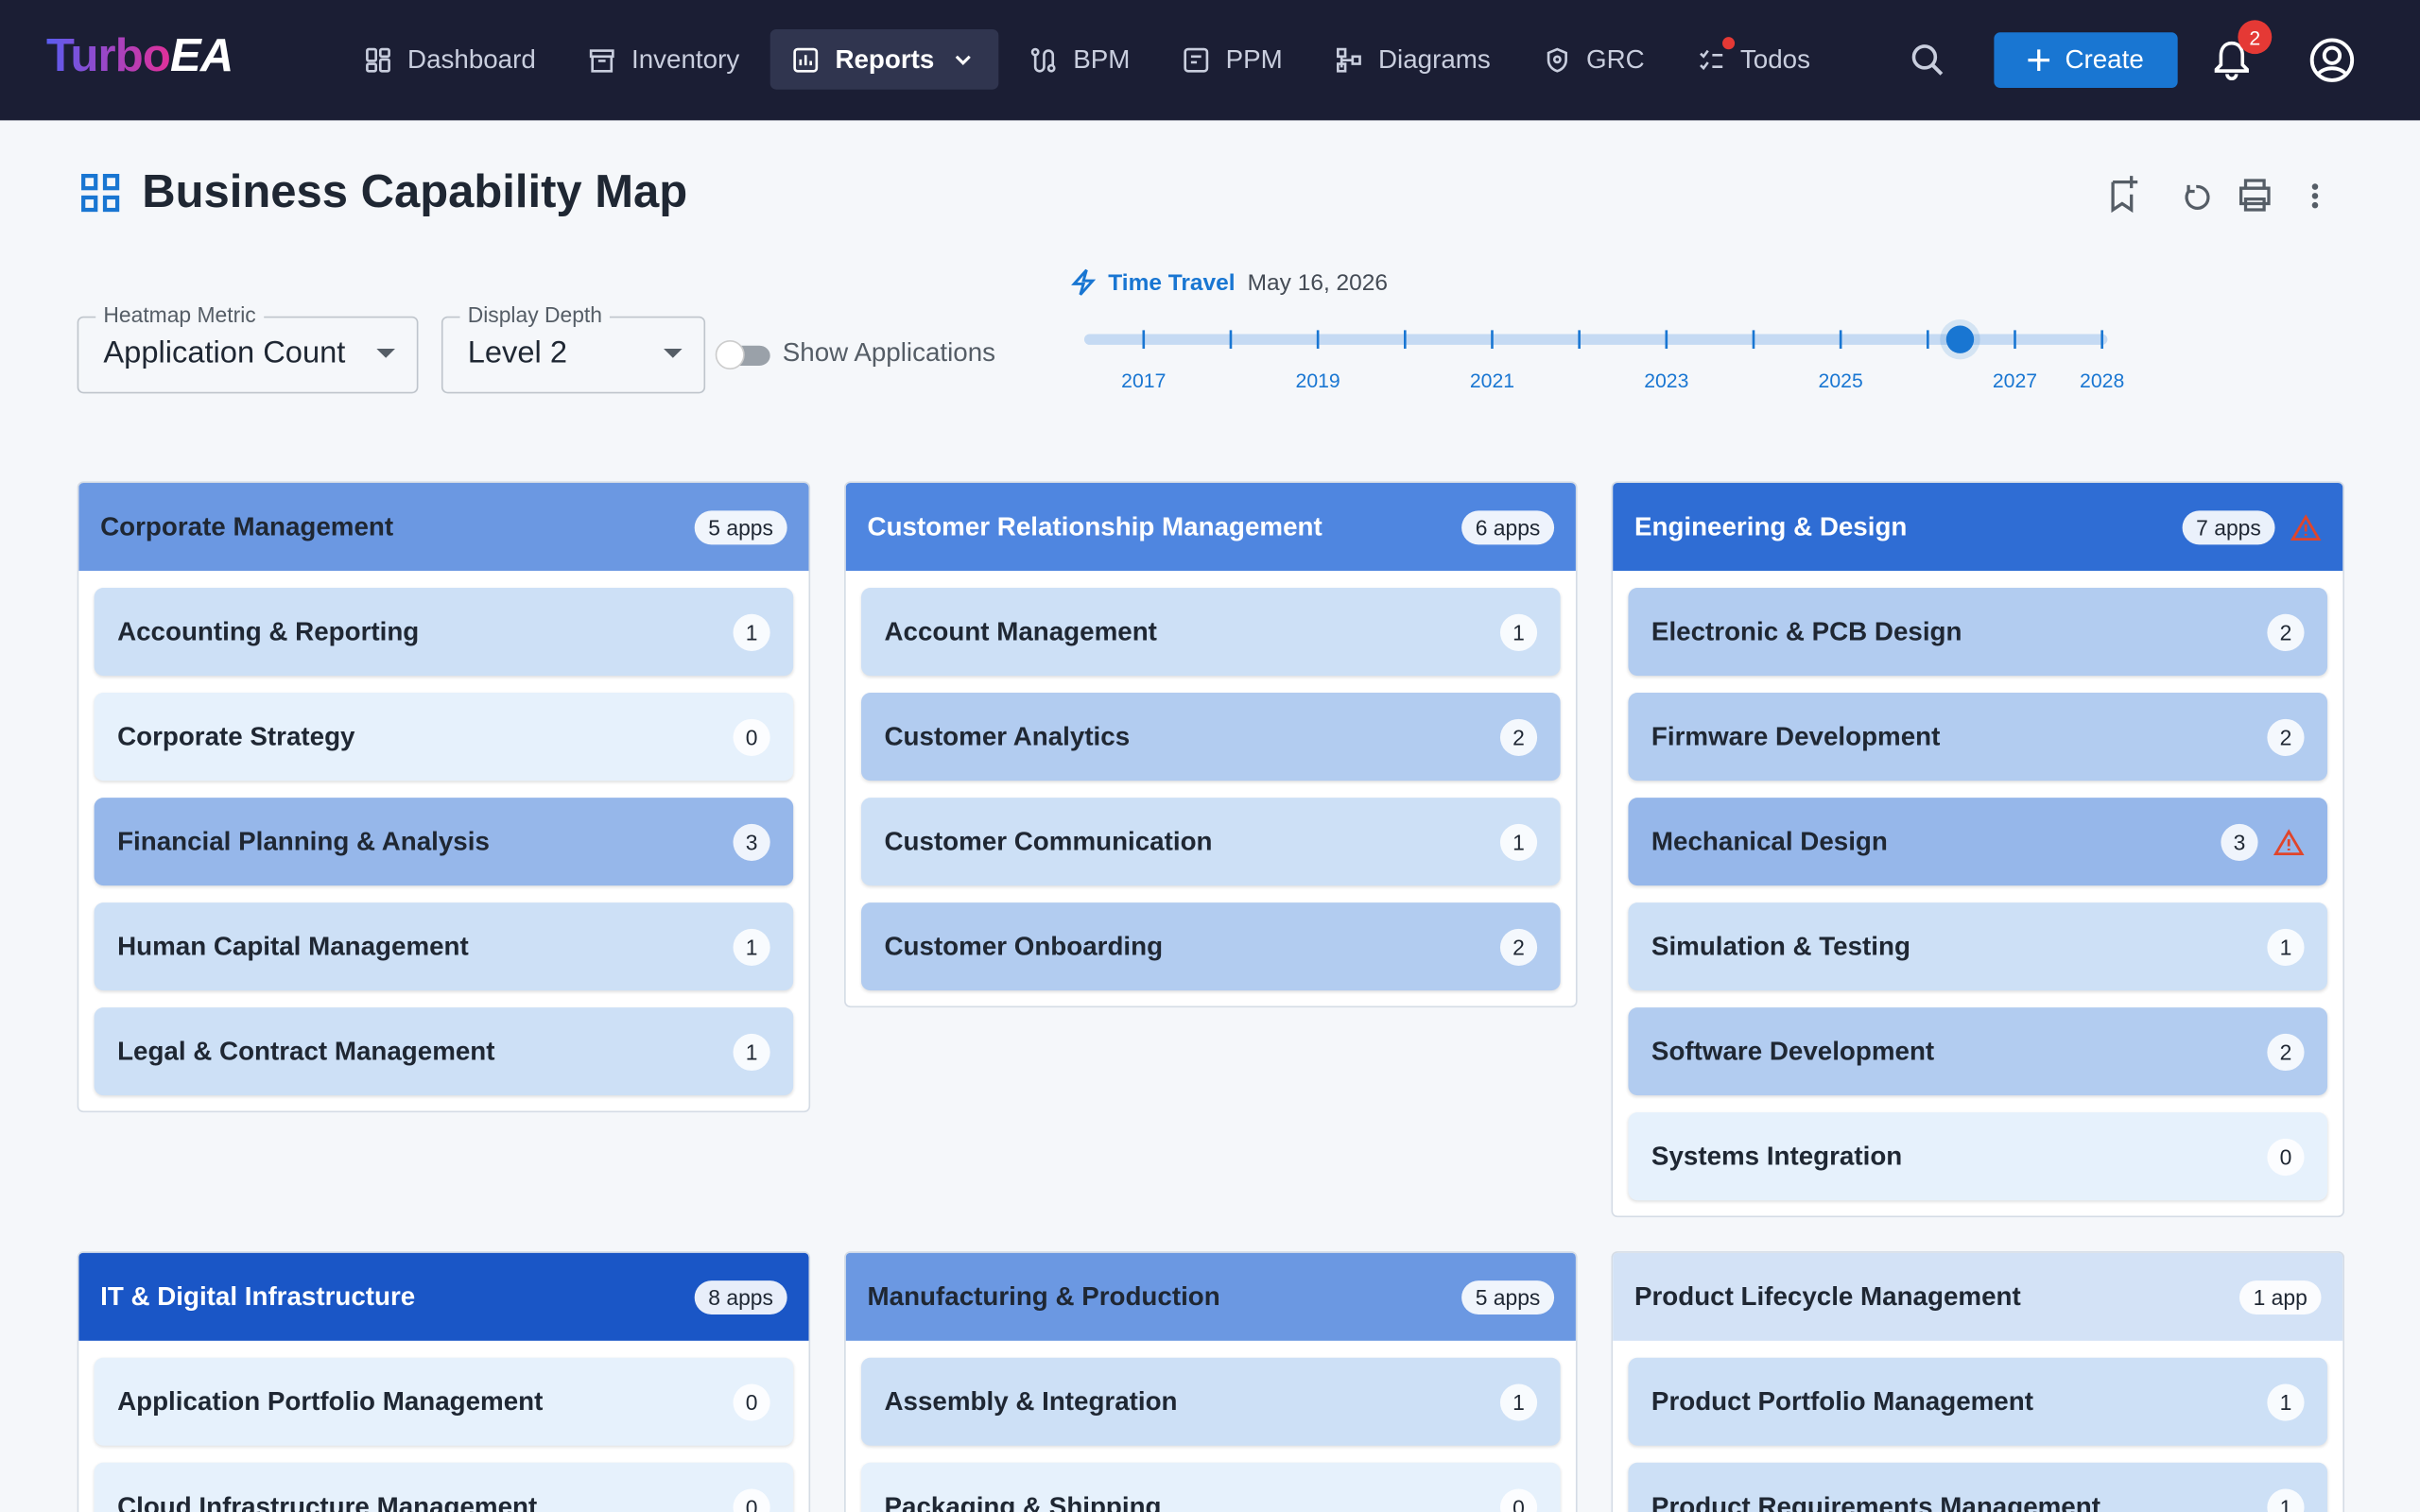  Describe the element at coordinates (1978, 842) in the screenshot. I see `capability-item: Mechanical Design 3` at that location.